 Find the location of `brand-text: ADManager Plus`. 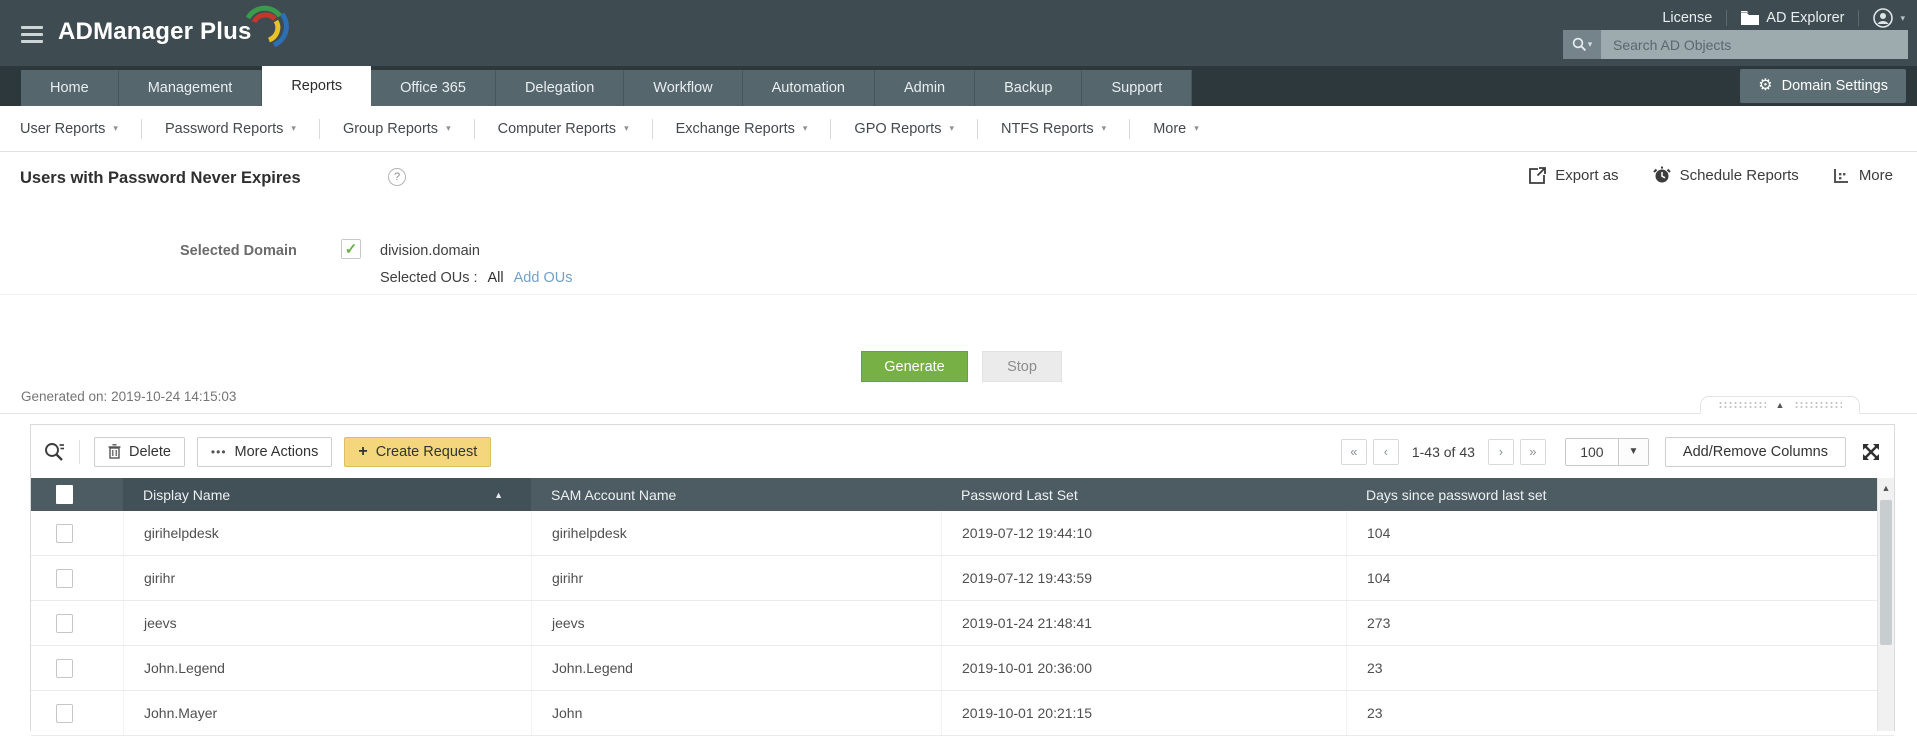

brand-text: ADManager Plus is located at coordinates (155, 31).